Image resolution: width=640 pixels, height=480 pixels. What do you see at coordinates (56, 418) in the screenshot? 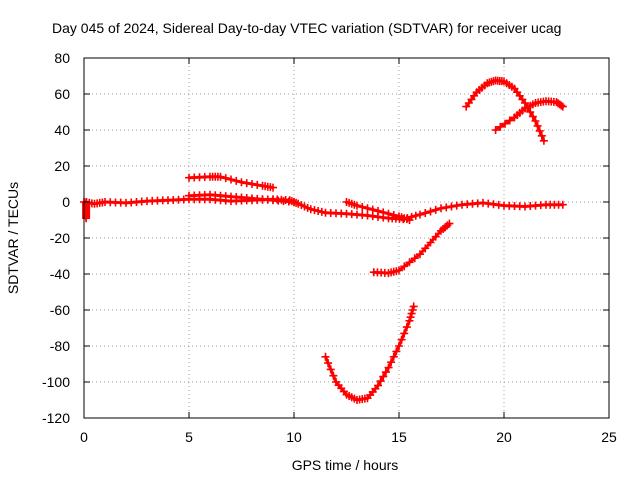
I see `y-tick-label: -120` at bounding box center [56, 418].